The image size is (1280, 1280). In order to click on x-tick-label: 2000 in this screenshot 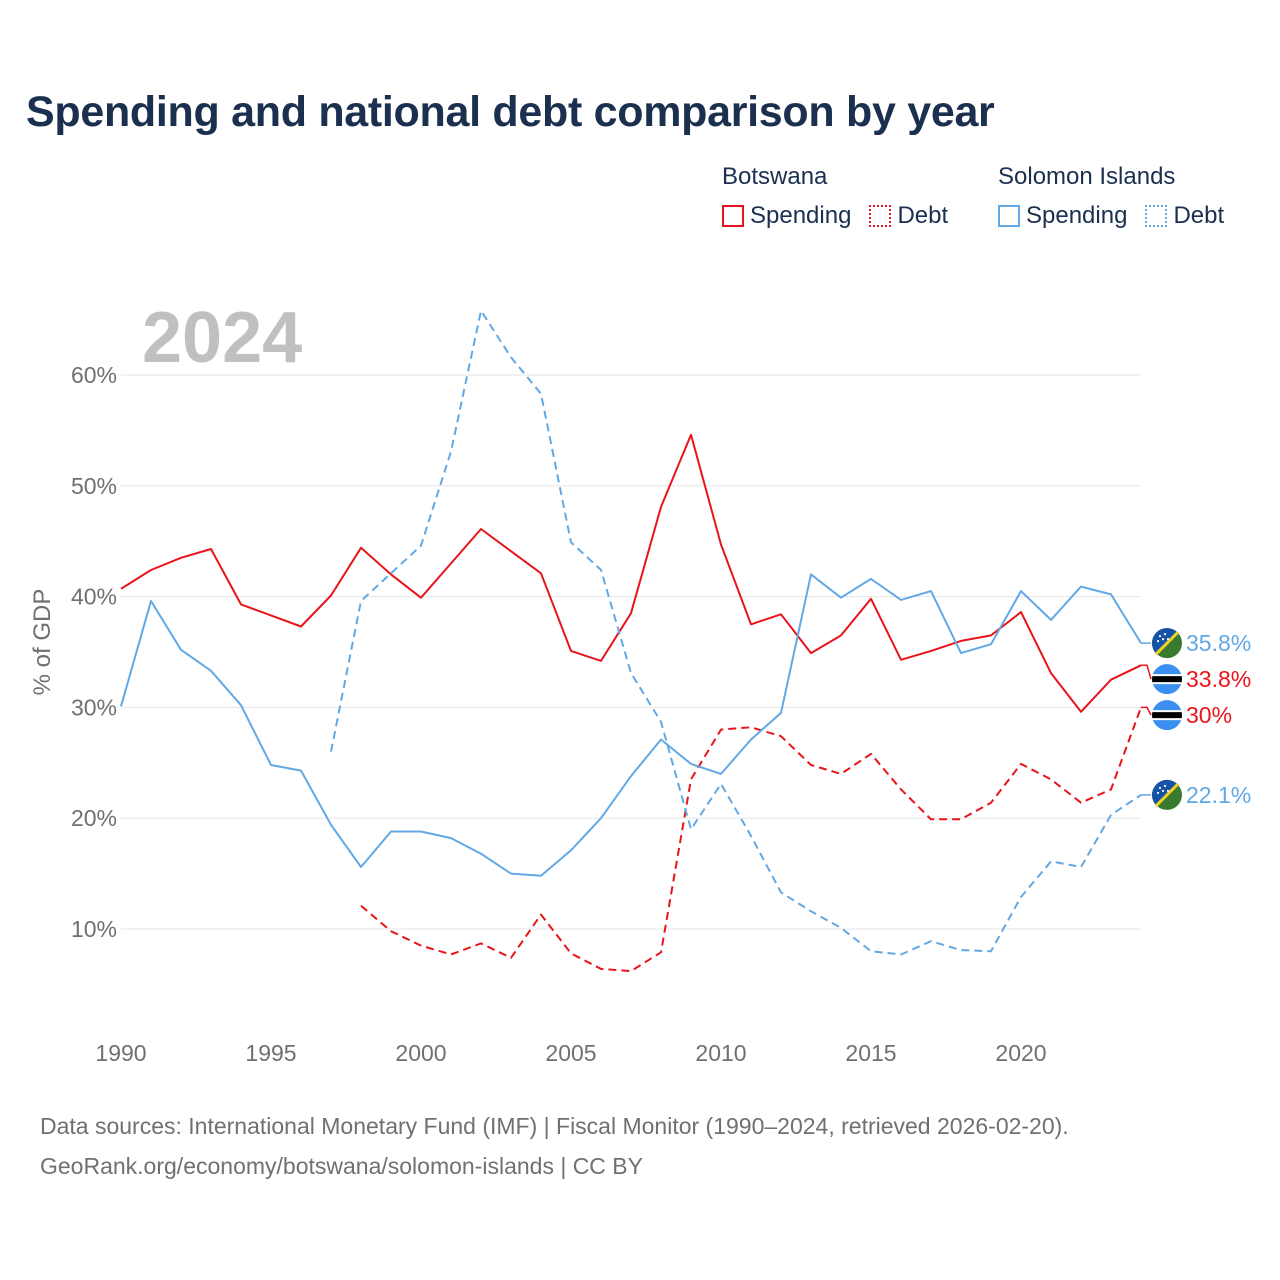, I will do `click(420, 1053)`.